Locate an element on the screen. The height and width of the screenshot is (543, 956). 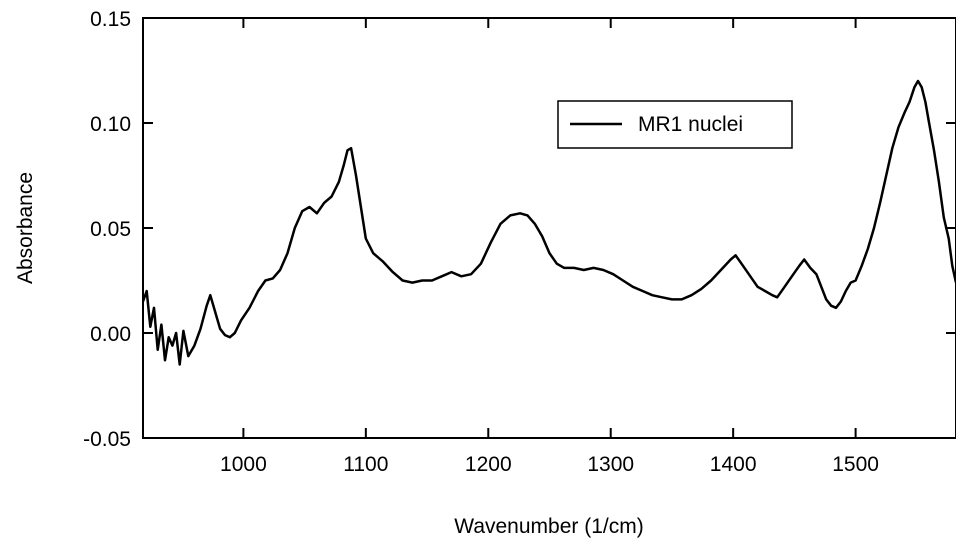
y-tick-label-neg0p05: -0.05 is located at coordinates (107, 439).